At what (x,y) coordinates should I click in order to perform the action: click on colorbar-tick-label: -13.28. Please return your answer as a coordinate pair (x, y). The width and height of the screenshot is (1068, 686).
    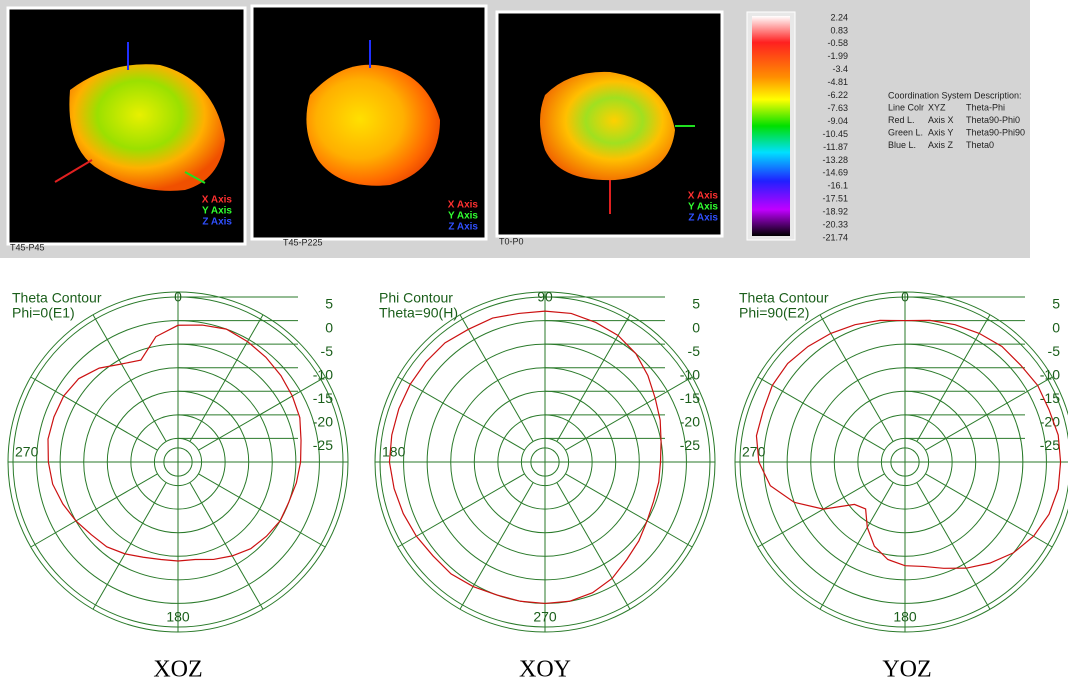
    Looking at the image, I should click on (835, 160).